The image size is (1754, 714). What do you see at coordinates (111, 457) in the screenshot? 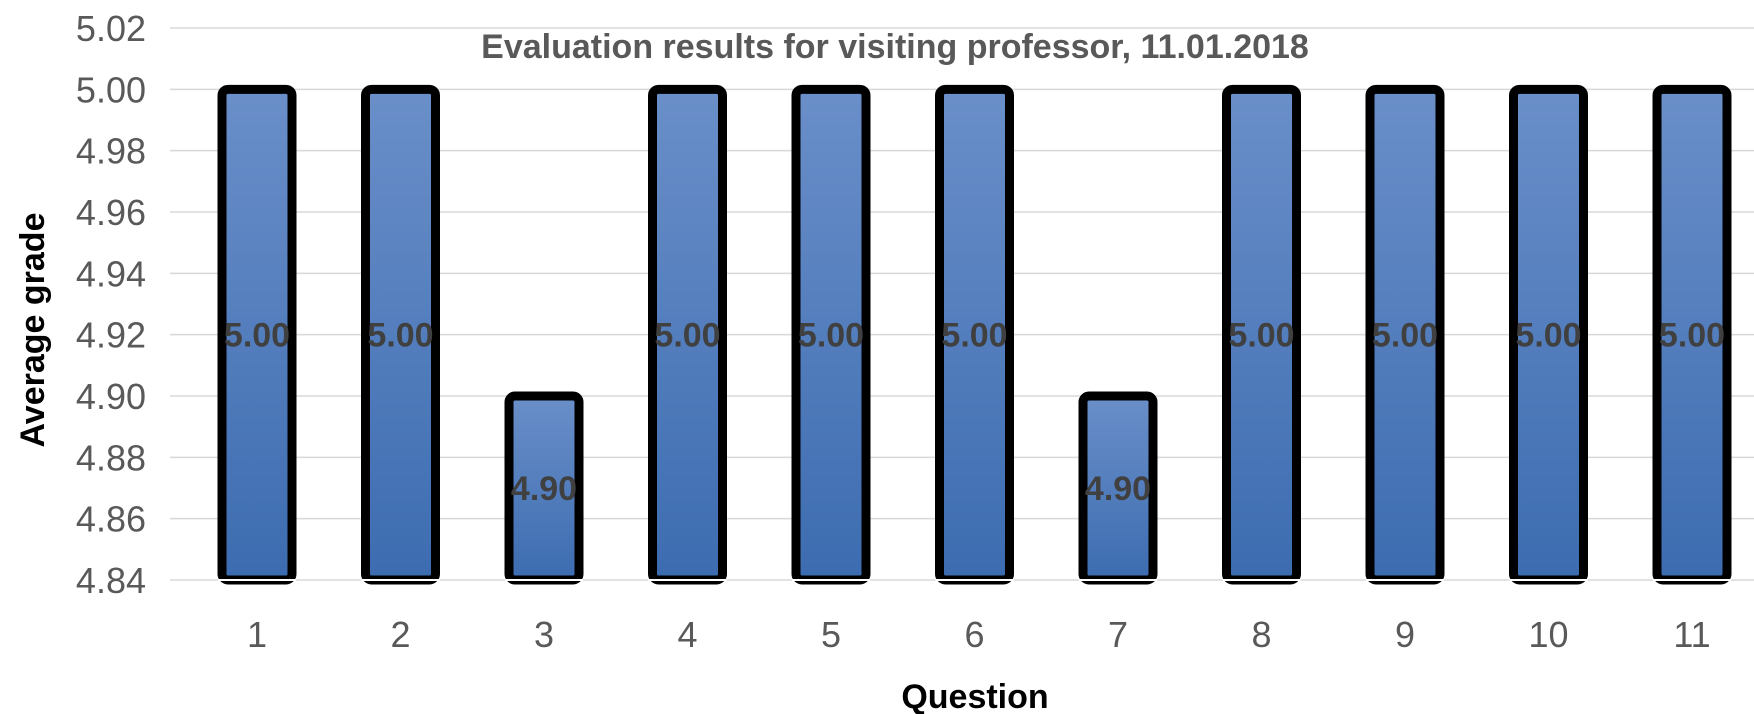
I see `y-tick-label: 4.88` at bounding box center [111, 457].